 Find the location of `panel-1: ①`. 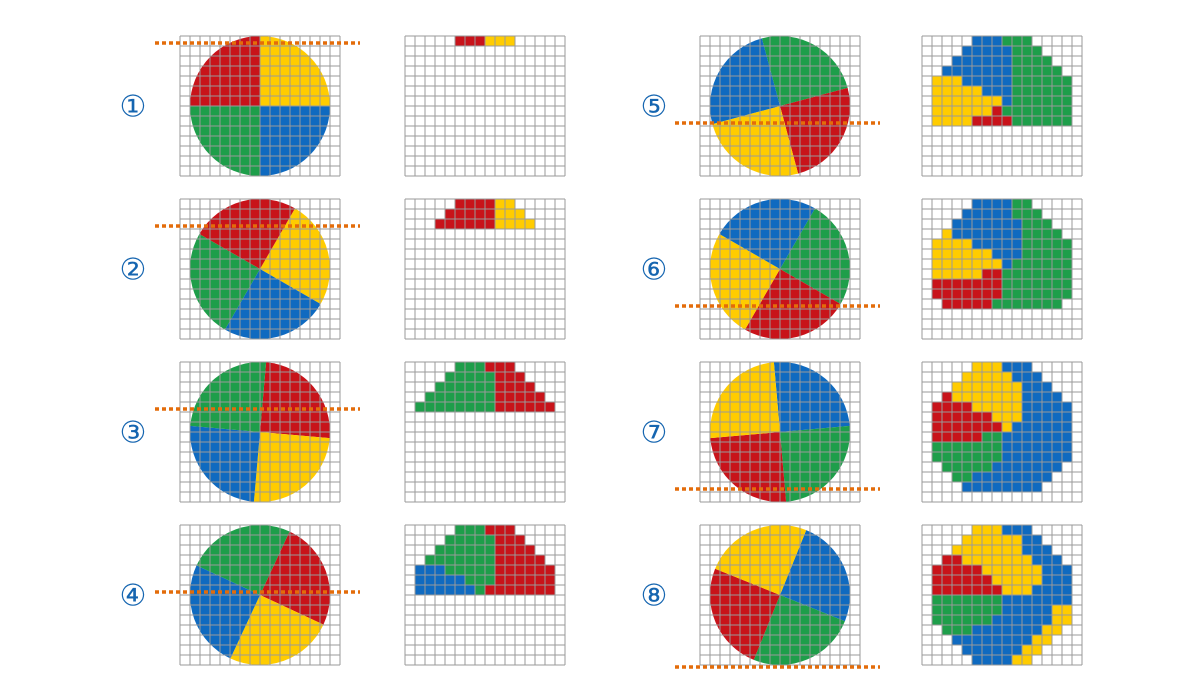

panel-1: ① is located at coordinates (343, 106).